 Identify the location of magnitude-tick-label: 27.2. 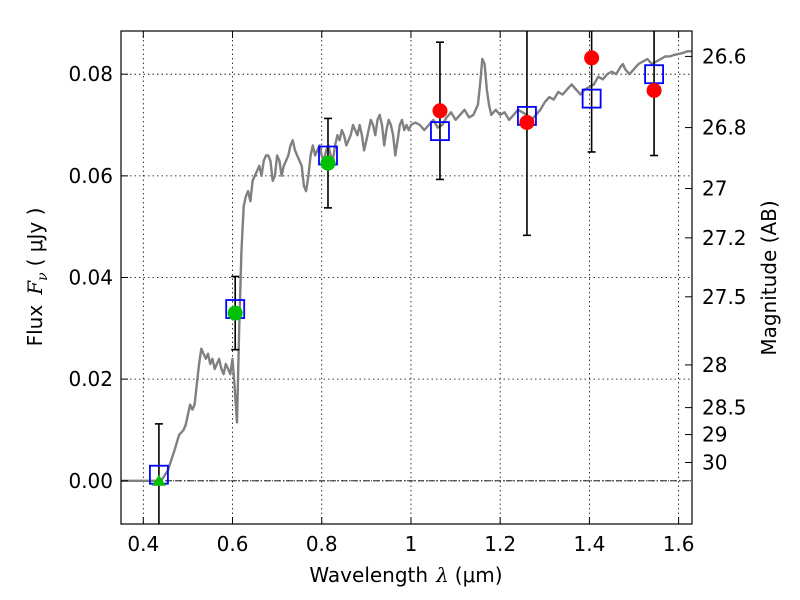
(724, 238).